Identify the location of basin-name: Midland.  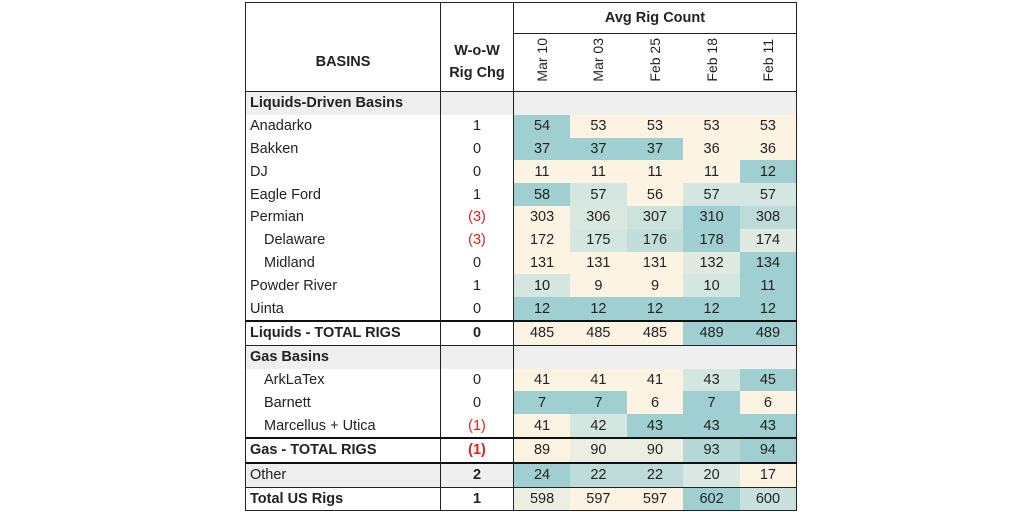
(343, 263).